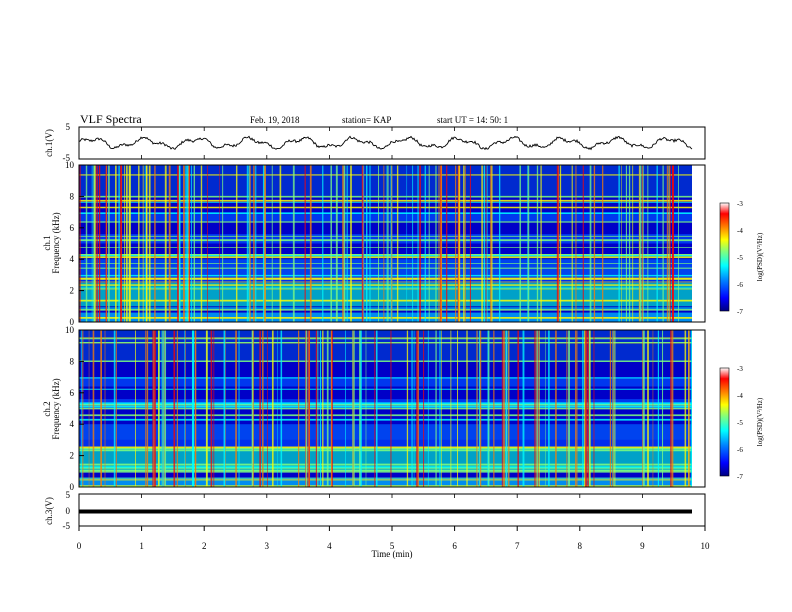 The image size is (792, 612). Describe the element at coordinates (724, 257) in the screenshot. I see `ch1-colorbar` at that location.